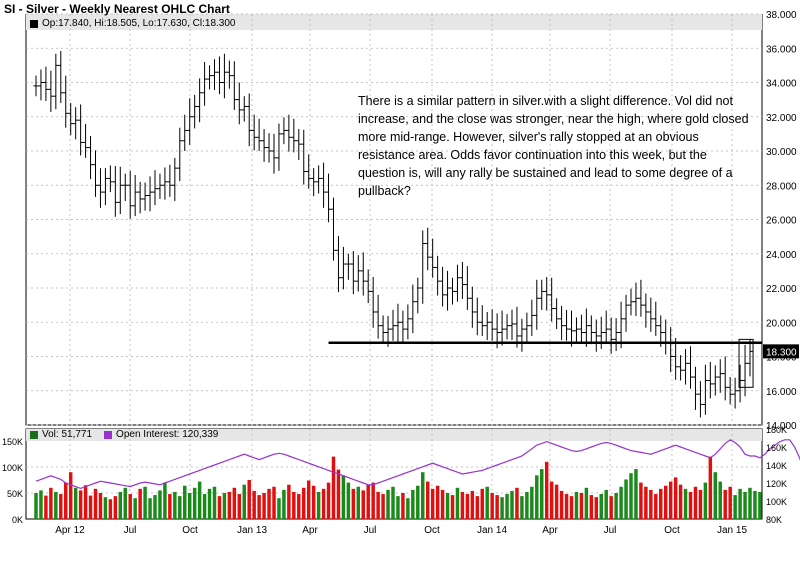 The image size is (800, 562). I want to click on price-tick-label: 28.000, so click(781, 186).